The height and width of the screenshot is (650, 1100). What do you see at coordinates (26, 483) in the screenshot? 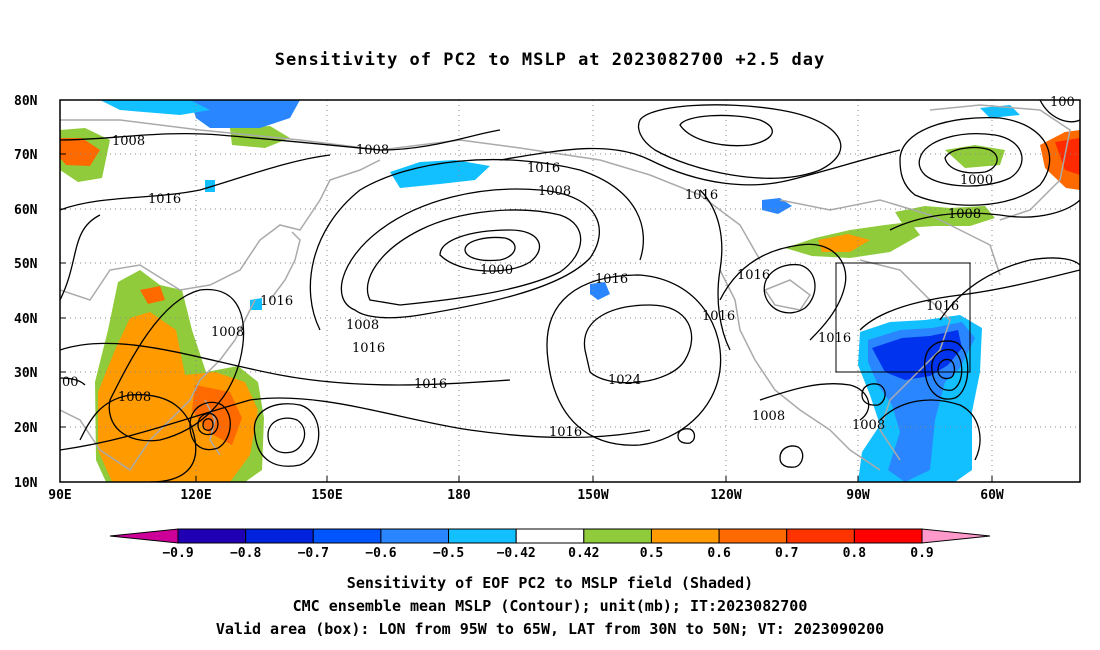
I see `lat-label-10n: 10N` at bounding box center [26, 483].